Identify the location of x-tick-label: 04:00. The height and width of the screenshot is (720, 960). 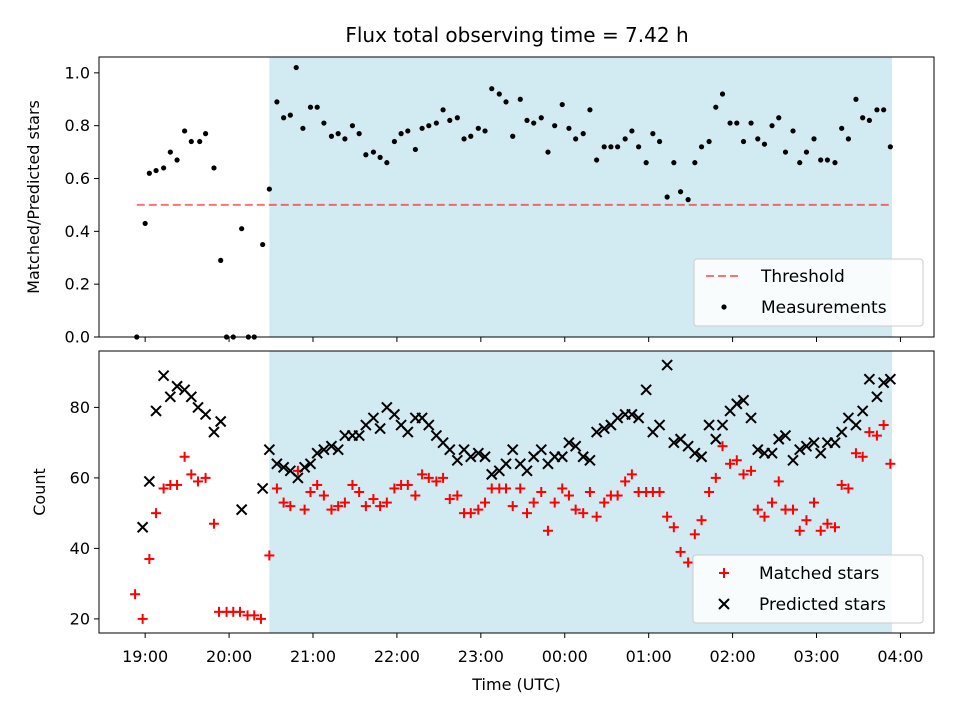
(900, 656).